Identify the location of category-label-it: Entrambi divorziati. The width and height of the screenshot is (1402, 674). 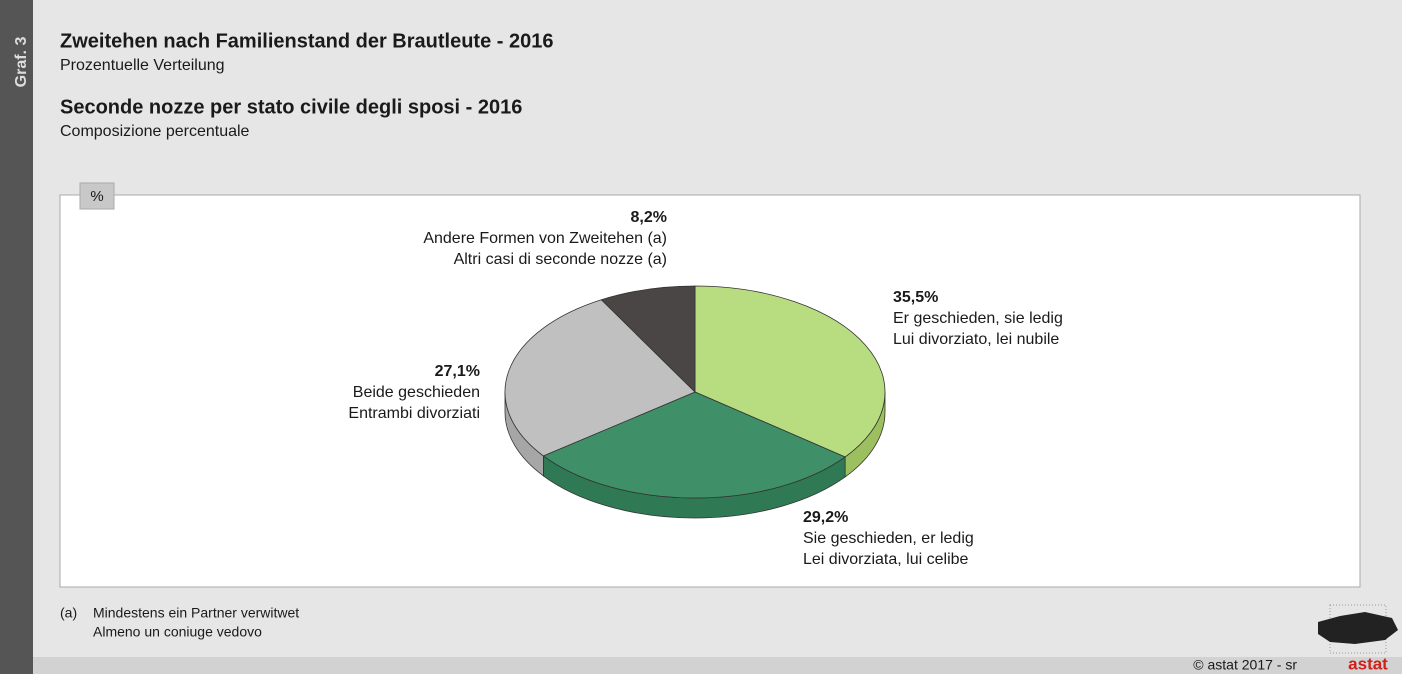
(414, 413).